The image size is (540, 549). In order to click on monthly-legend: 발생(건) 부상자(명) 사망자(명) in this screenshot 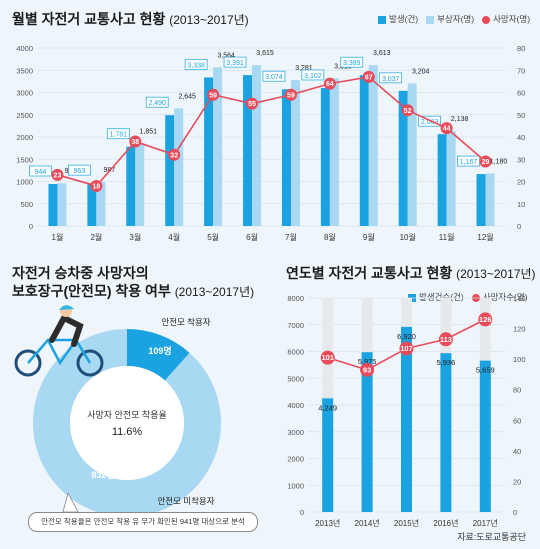, I will do `click(454, 19)`.